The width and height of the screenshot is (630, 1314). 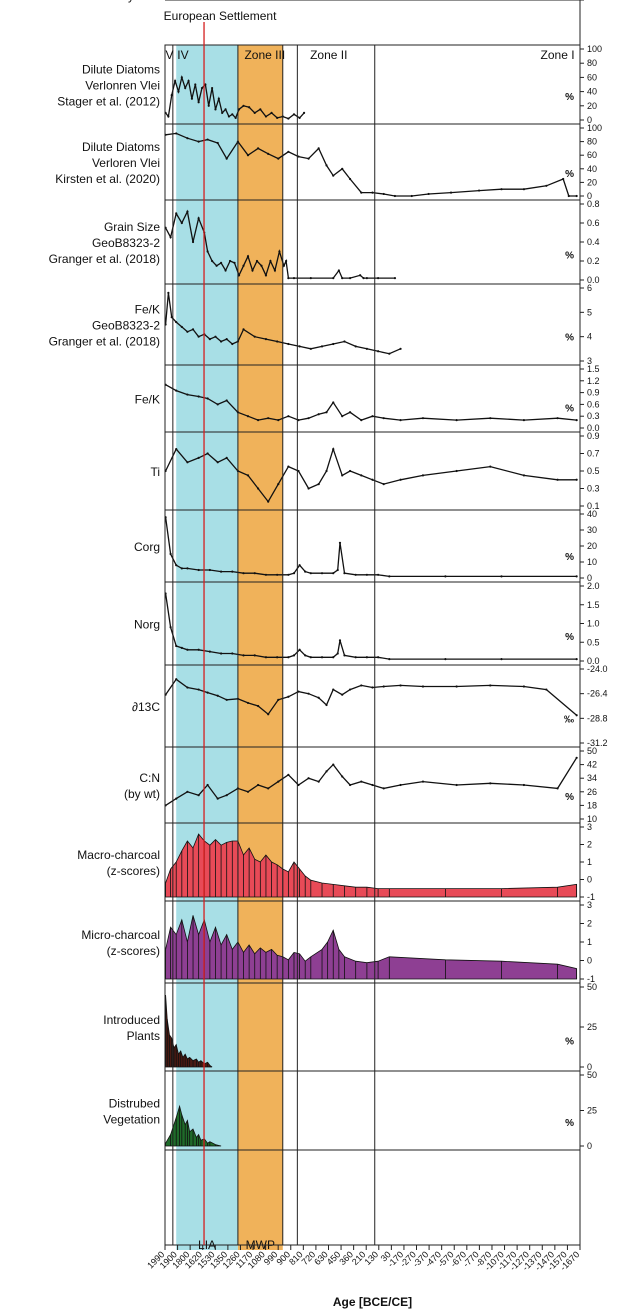 I want to click on y-tick-label: -26.4, so click(x=597, y=694).